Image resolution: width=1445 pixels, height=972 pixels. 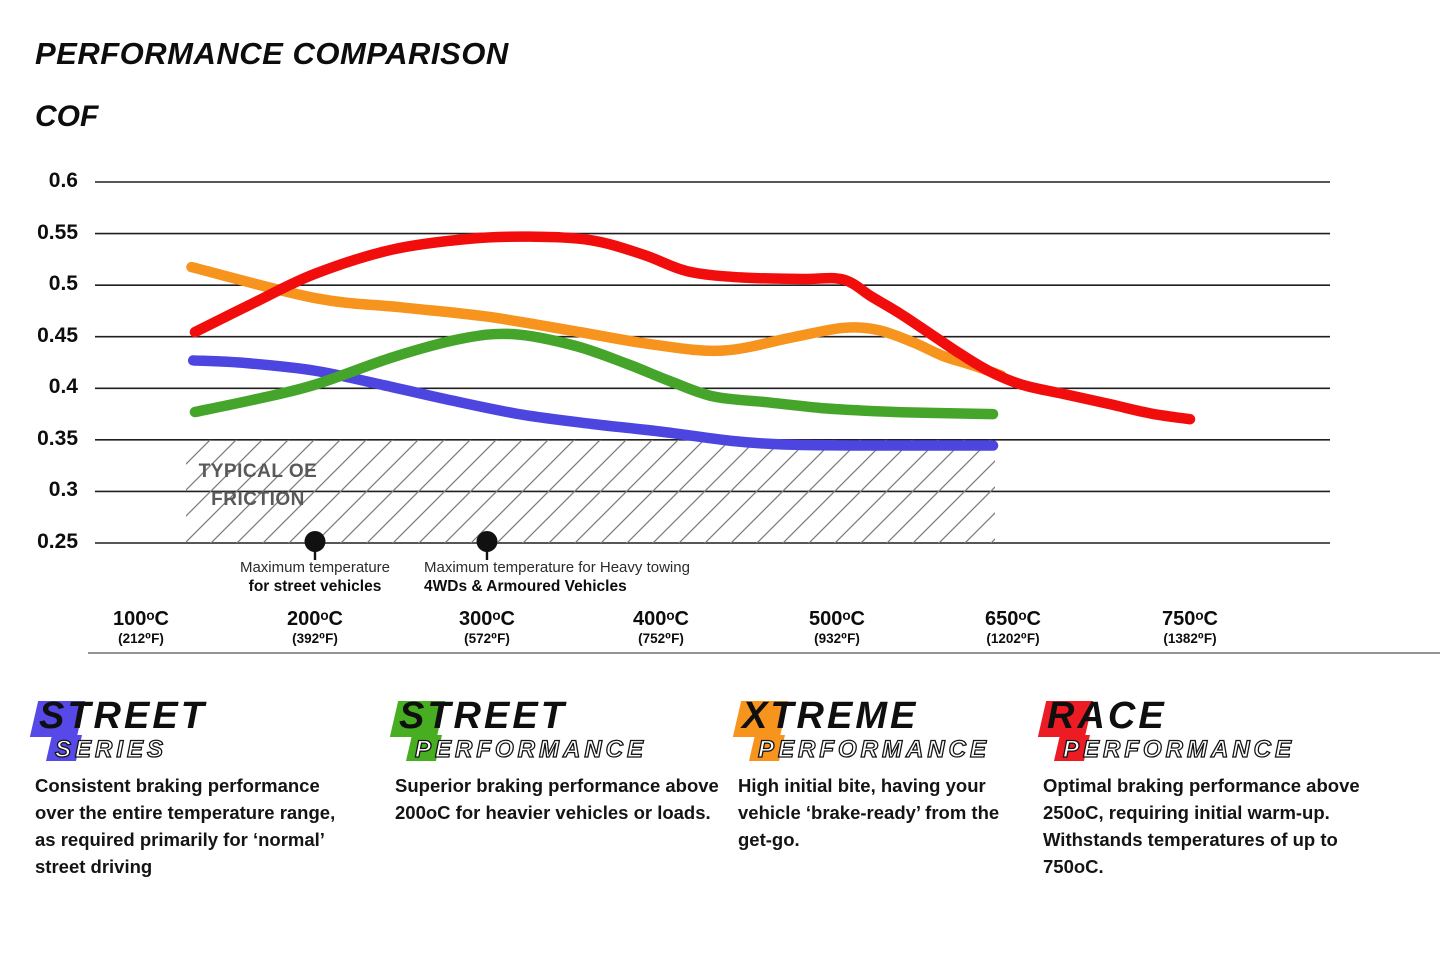 What do you see at coordinates (67, 116) in the screenshot?
I see `y-axis-label: COF` at bounding box center [67, 116].